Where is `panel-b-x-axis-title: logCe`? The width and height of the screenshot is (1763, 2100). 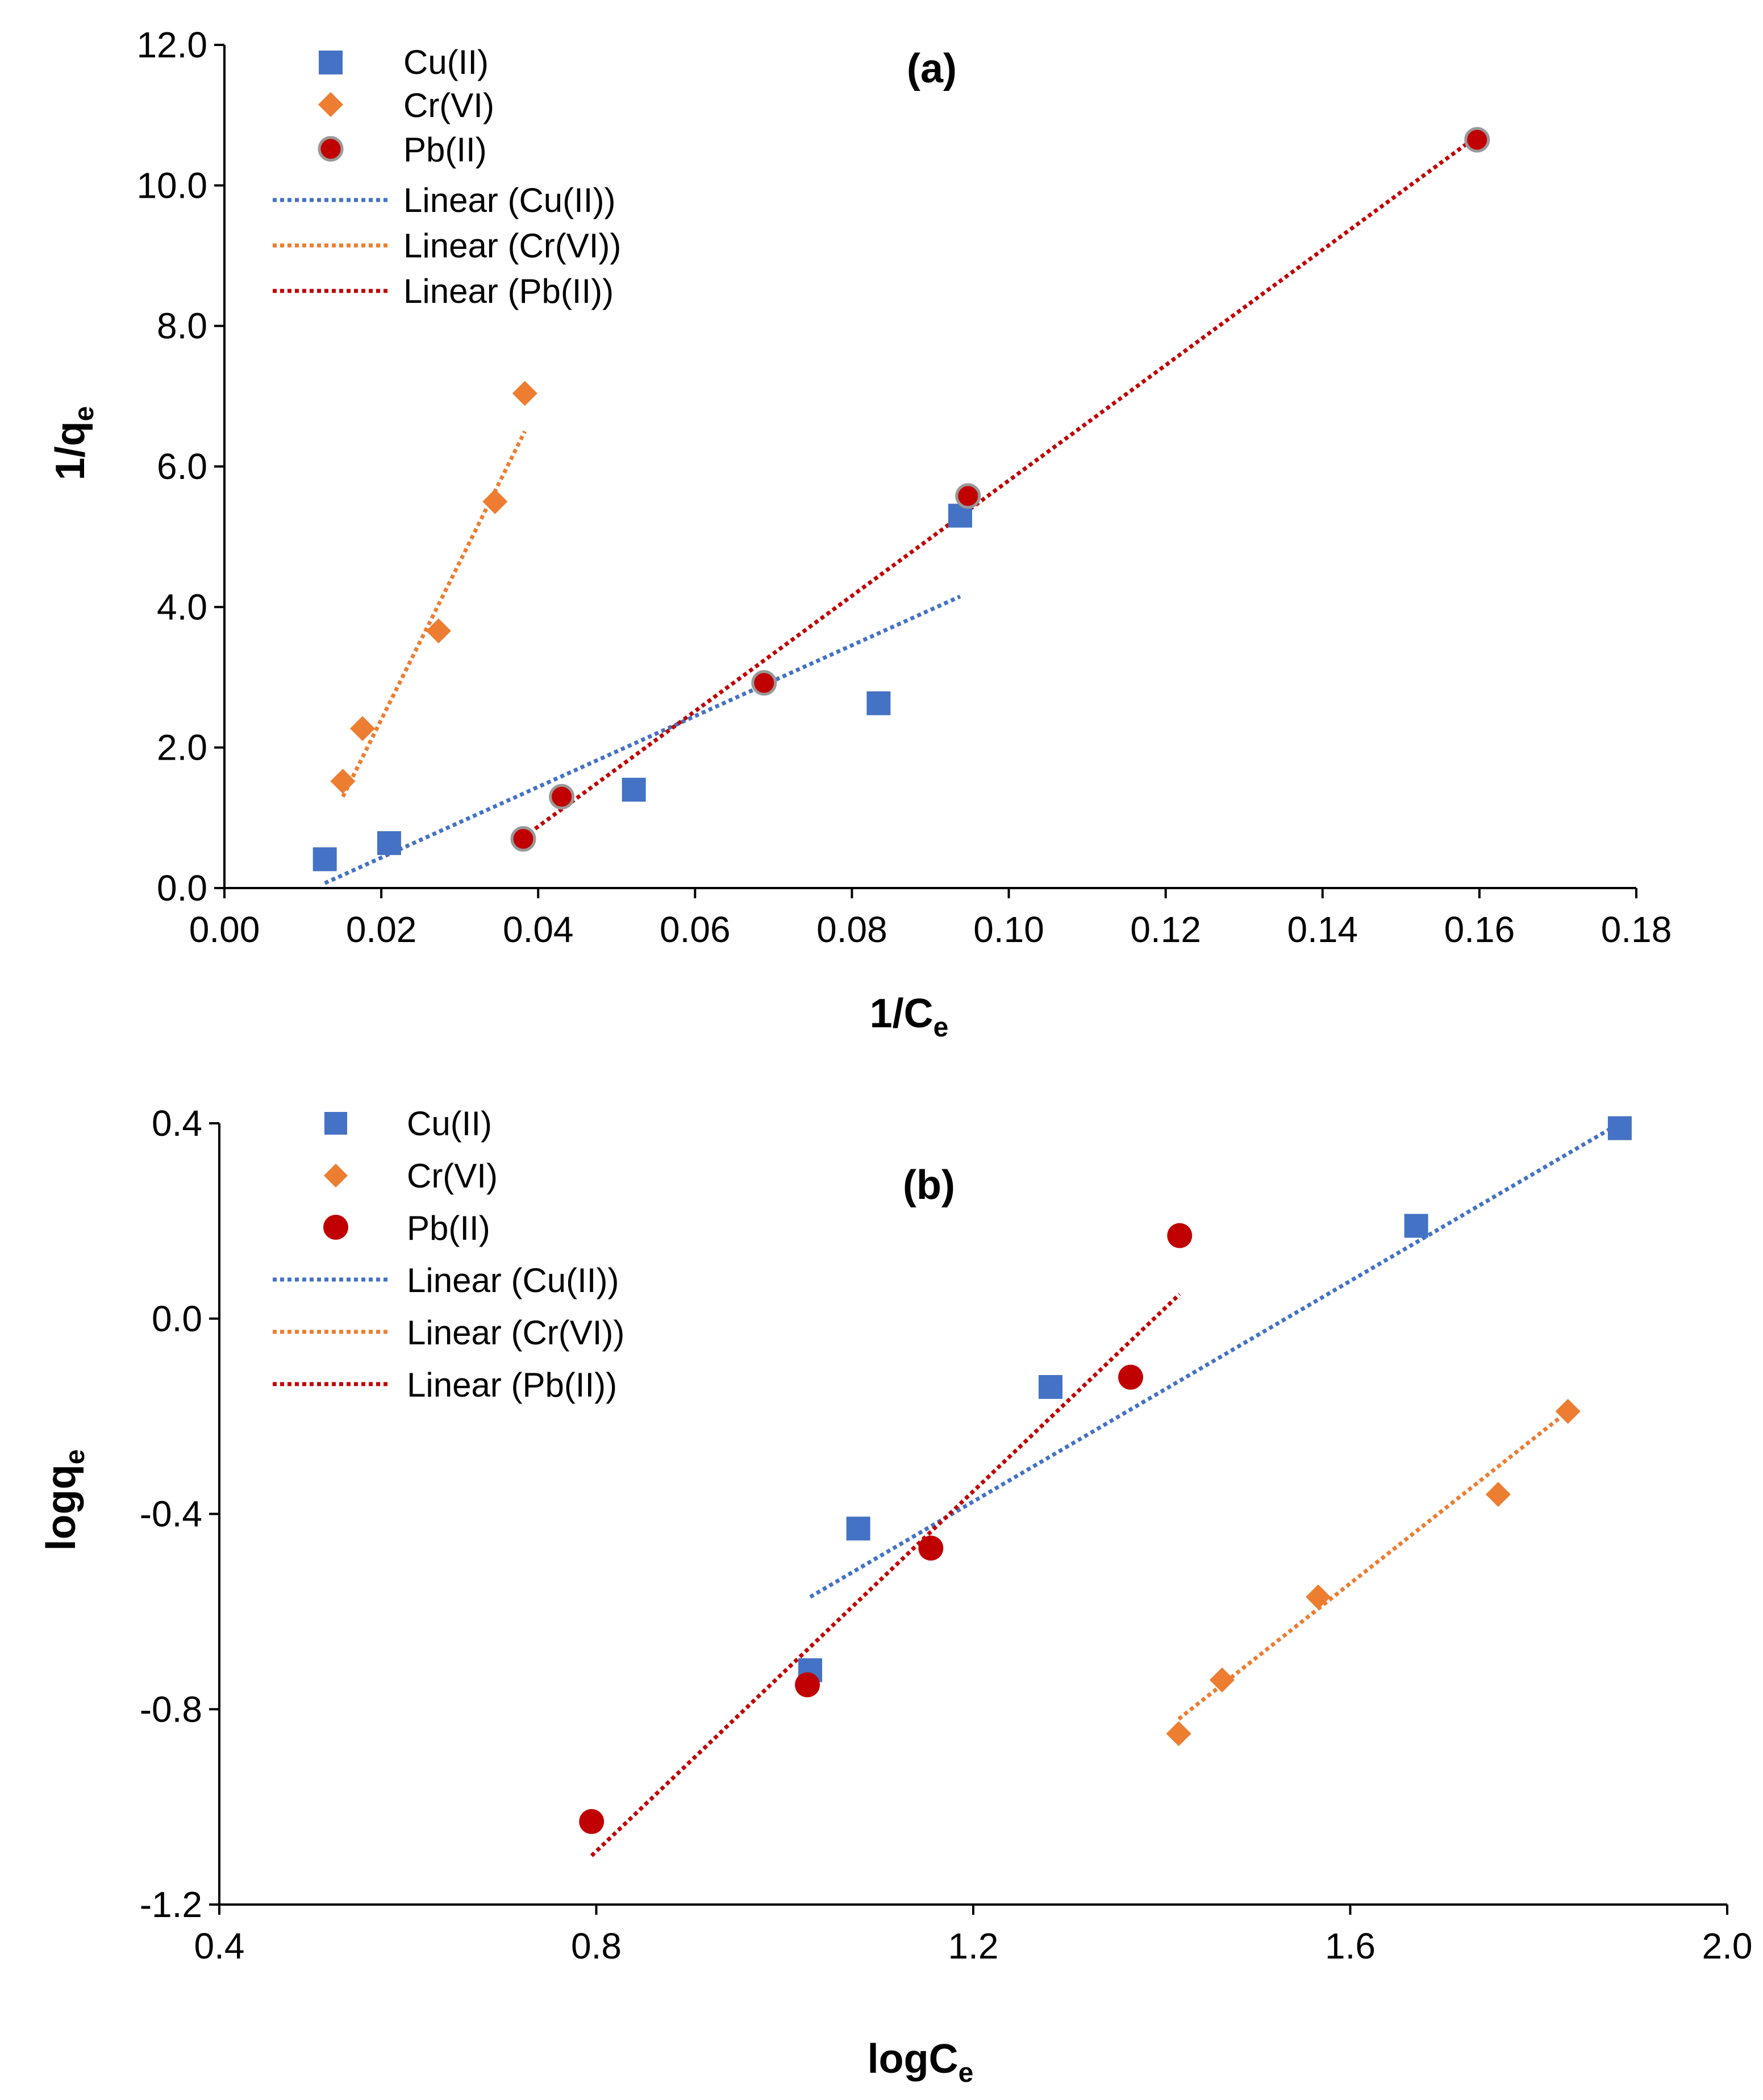
panel-b-x-axis-title: logCe is located at coordinates (921, 2062).